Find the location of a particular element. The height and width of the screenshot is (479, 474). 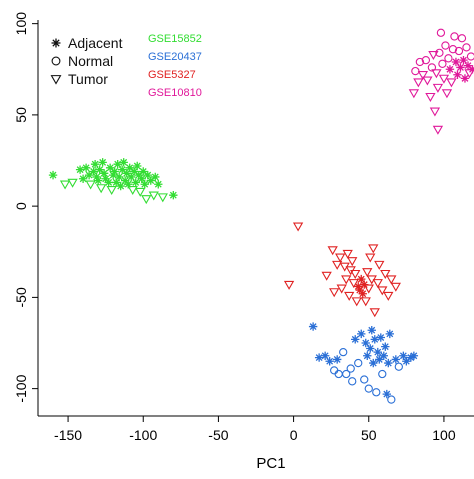

x-axis-label: PC1 is located at coordinates (270, 463).